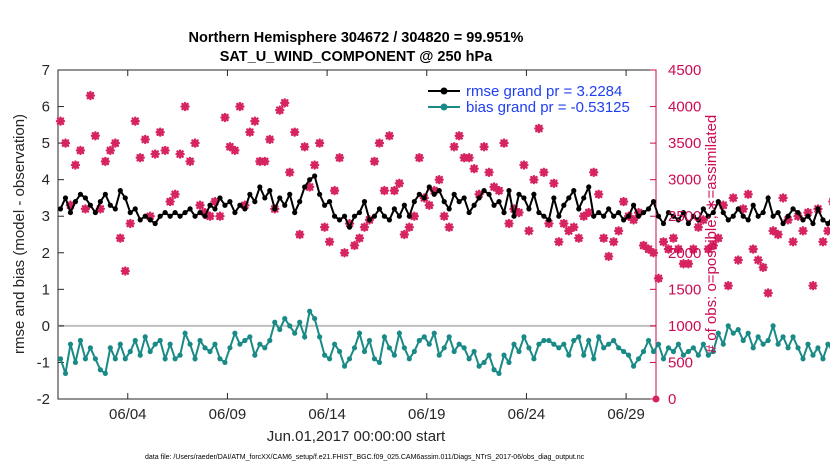 The width and height of the screenshot is (830, 470). I want to click on y-right-tick-label: 4500, so click(684, 70).